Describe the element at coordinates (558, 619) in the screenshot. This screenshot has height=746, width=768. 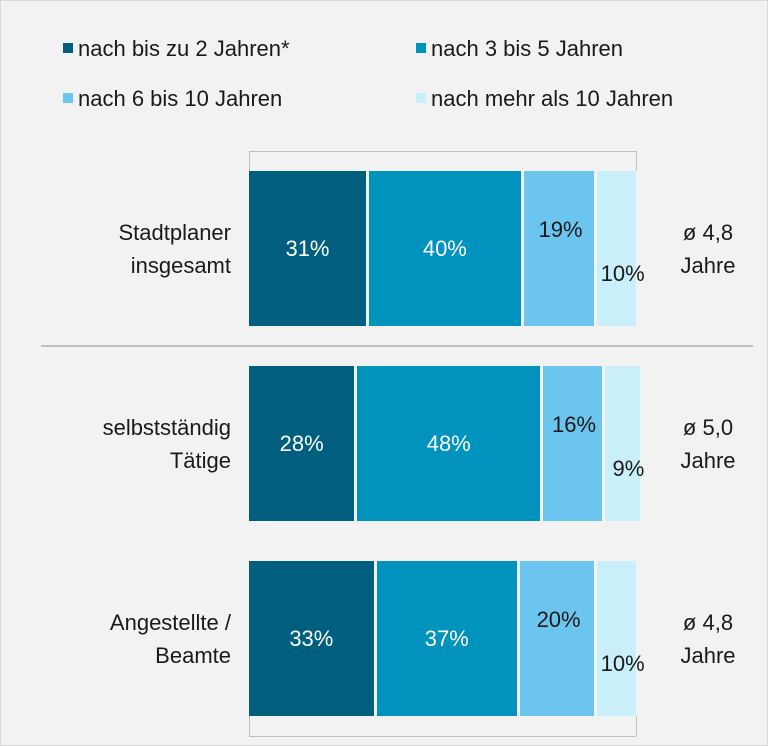
I see `value-label: 20%` at that location.